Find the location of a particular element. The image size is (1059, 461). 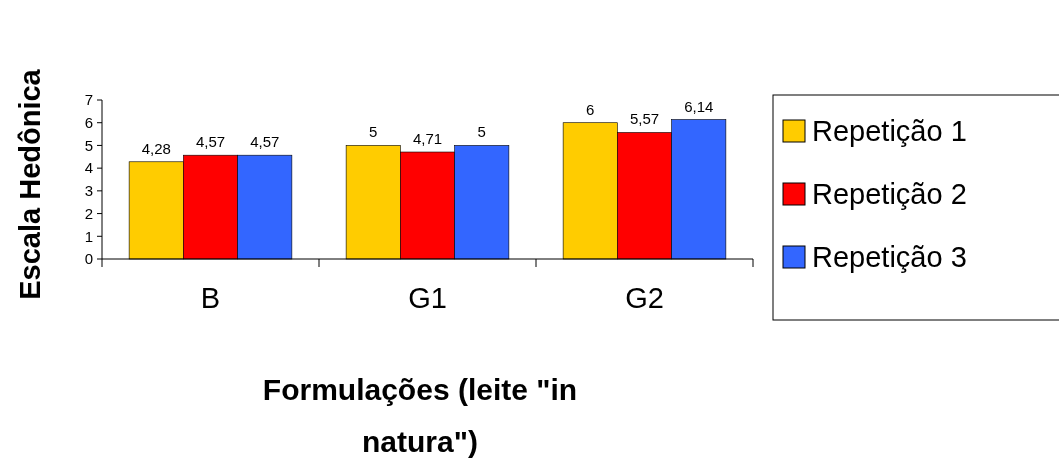

x-tick-label: G1 is located at coordinates (427, 298).